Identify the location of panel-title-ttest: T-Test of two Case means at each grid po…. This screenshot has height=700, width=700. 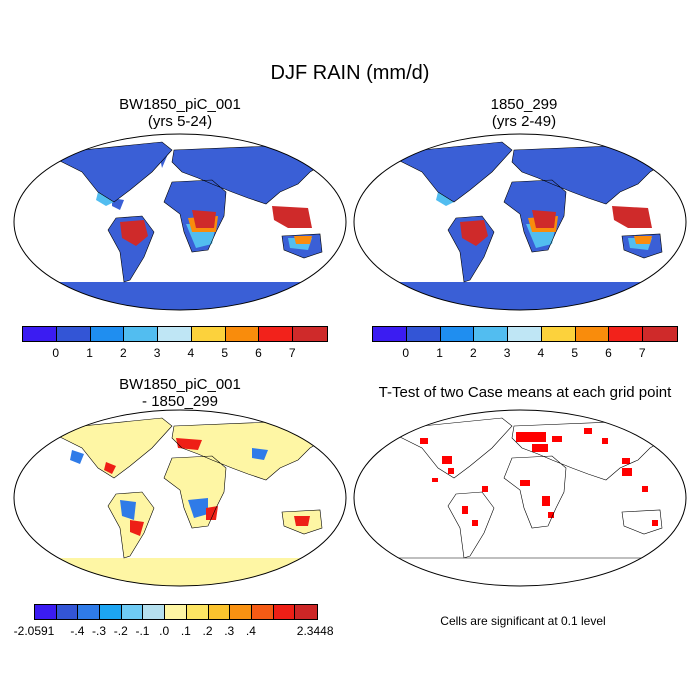
(525, 392).